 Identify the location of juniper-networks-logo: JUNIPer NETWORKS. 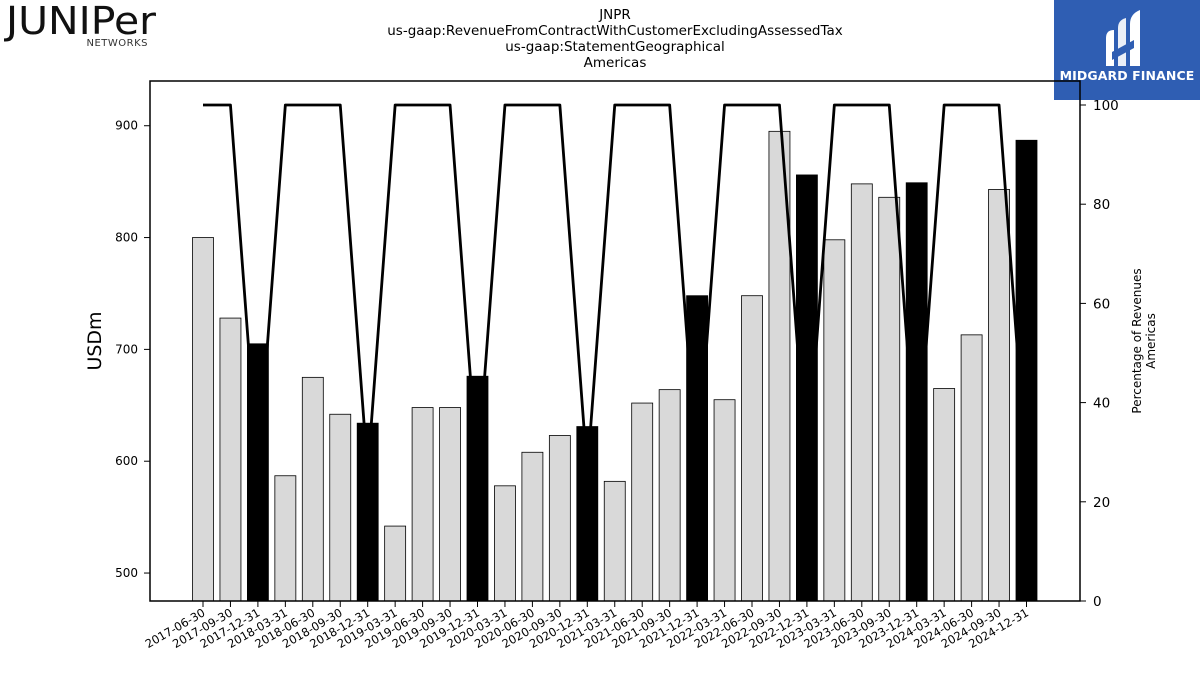
(80, 25).